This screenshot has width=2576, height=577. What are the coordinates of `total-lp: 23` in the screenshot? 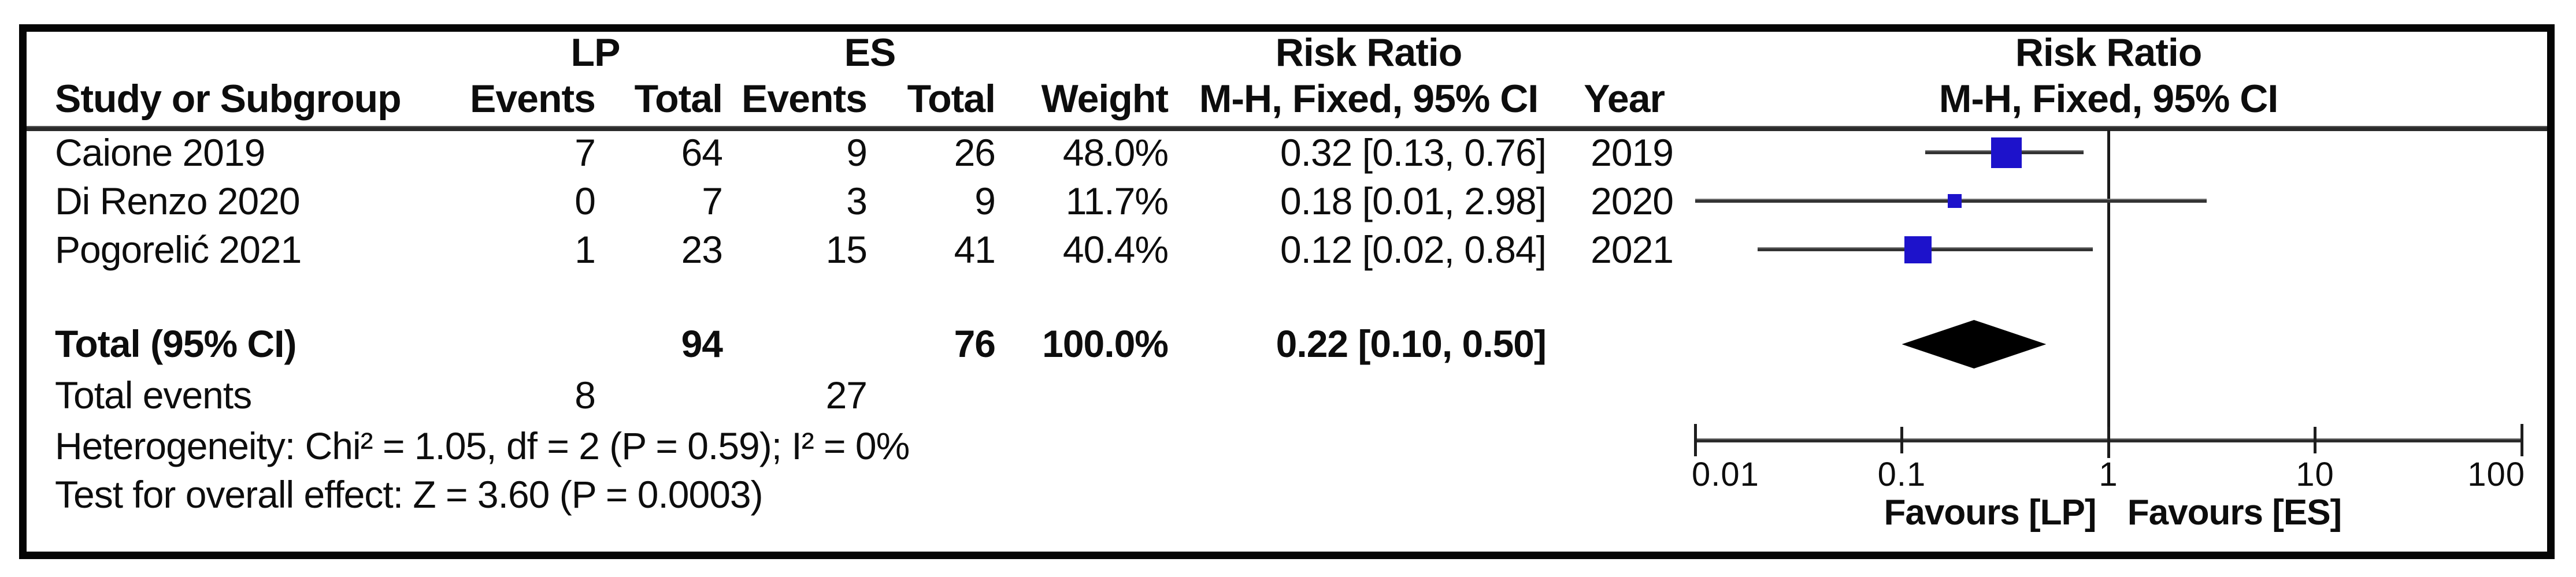 It's located at (702, 249).